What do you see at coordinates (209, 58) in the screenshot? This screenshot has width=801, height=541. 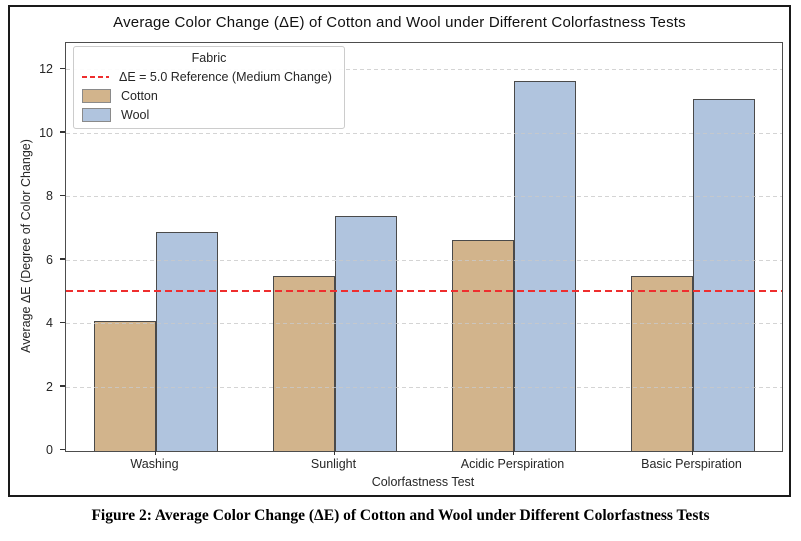 I see `legend-title: Fabric` at bounding box center [209, 58].